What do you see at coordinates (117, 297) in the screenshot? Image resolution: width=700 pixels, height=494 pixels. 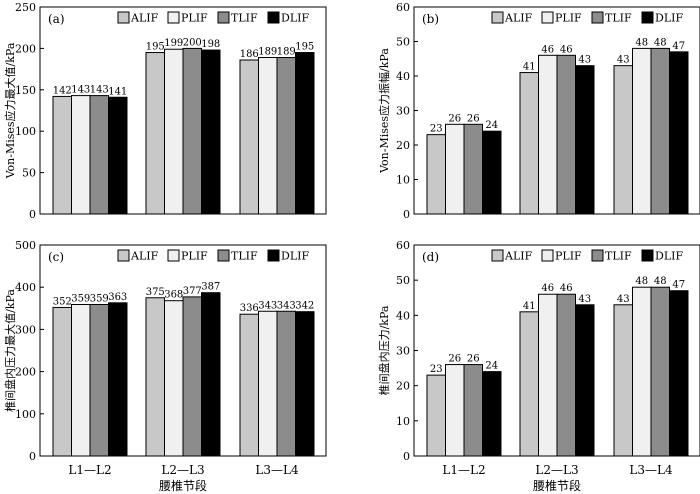 I see `bar-value-label: 363` at bounding box center [117, 297].